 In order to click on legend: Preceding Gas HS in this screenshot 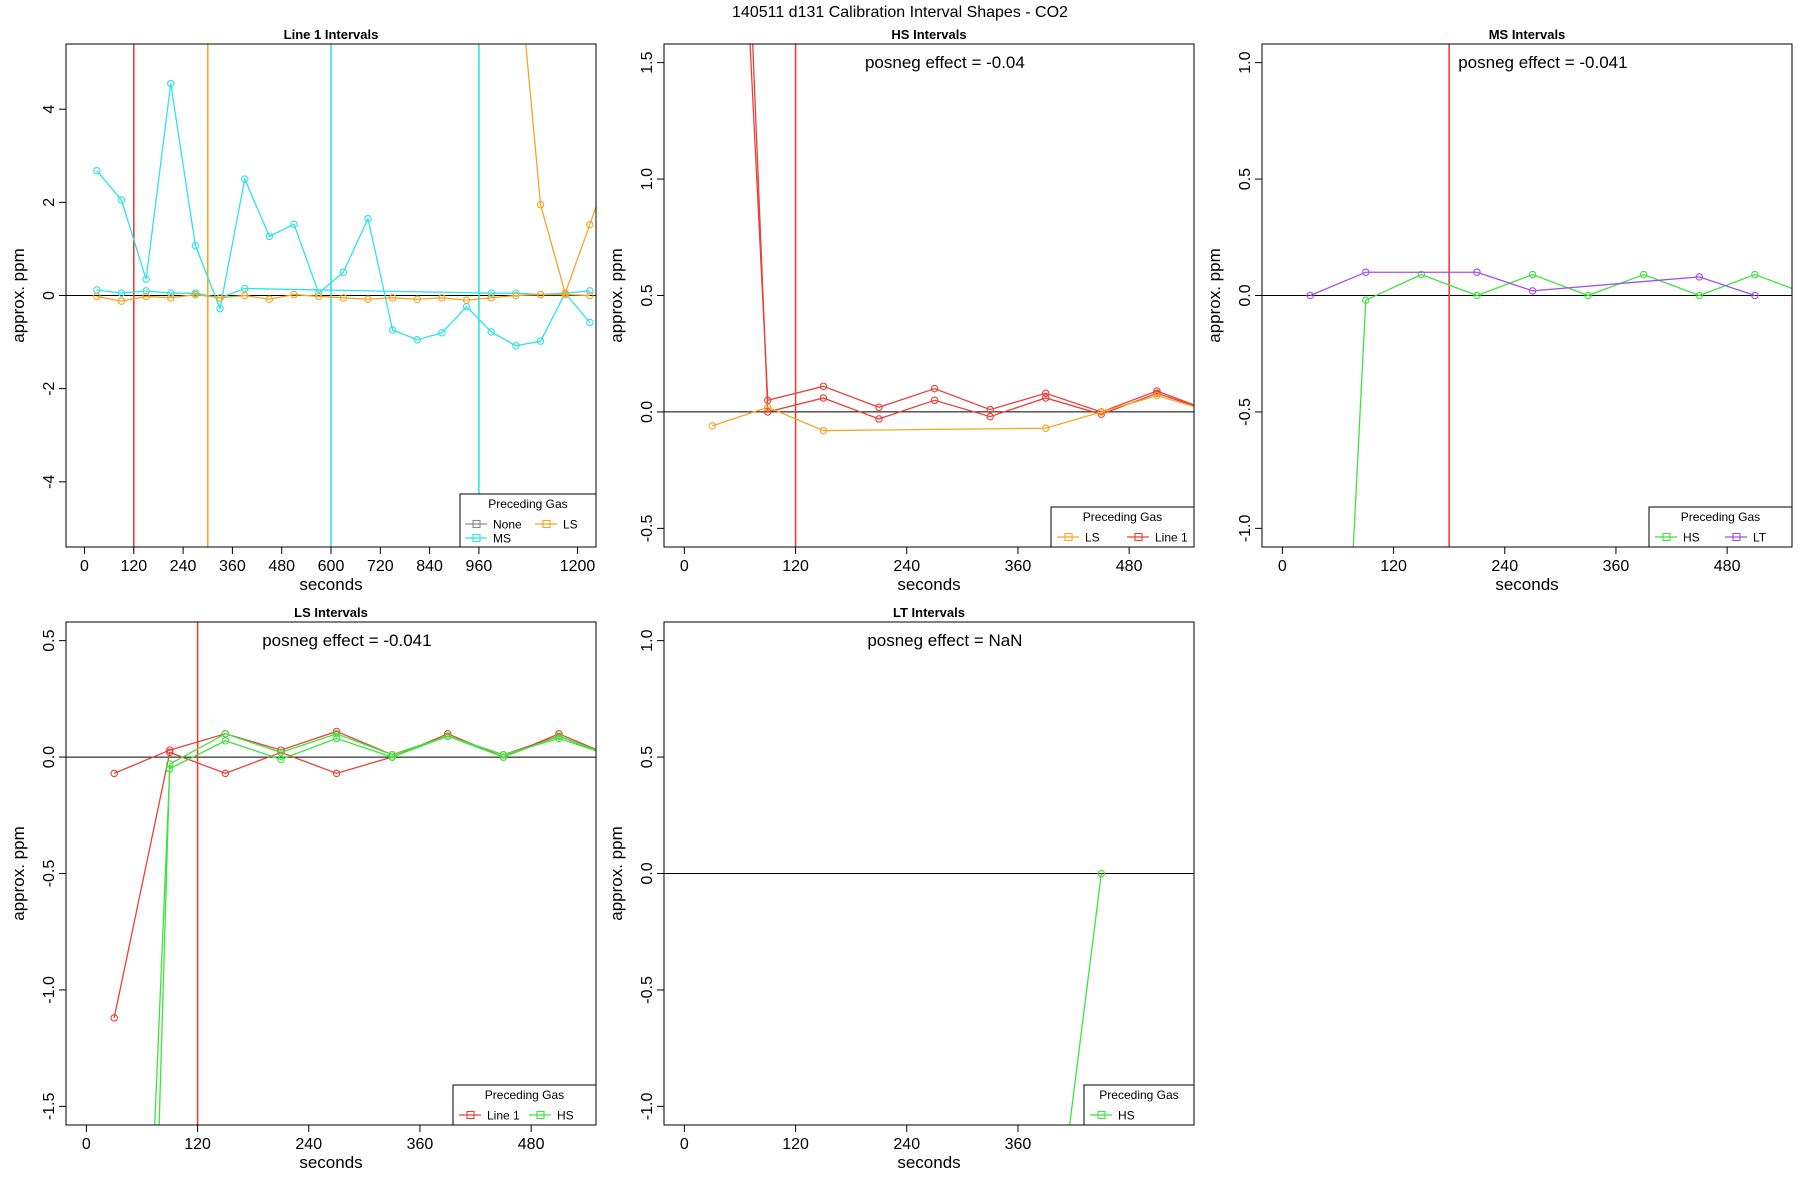, I will do `click(1139, 1105)`.